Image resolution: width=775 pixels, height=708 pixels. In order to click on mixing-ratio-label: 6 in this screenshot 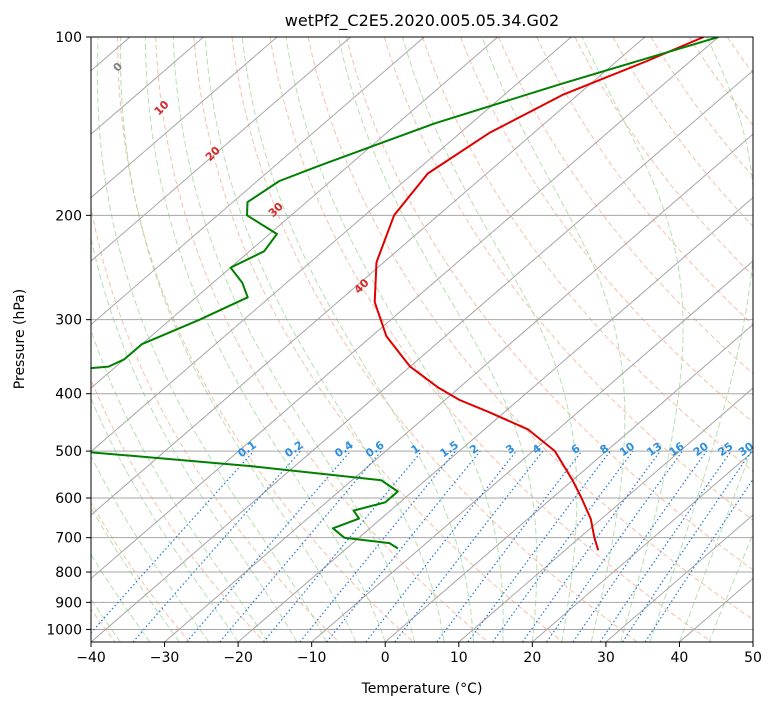, I will do `click(576, 449)`.